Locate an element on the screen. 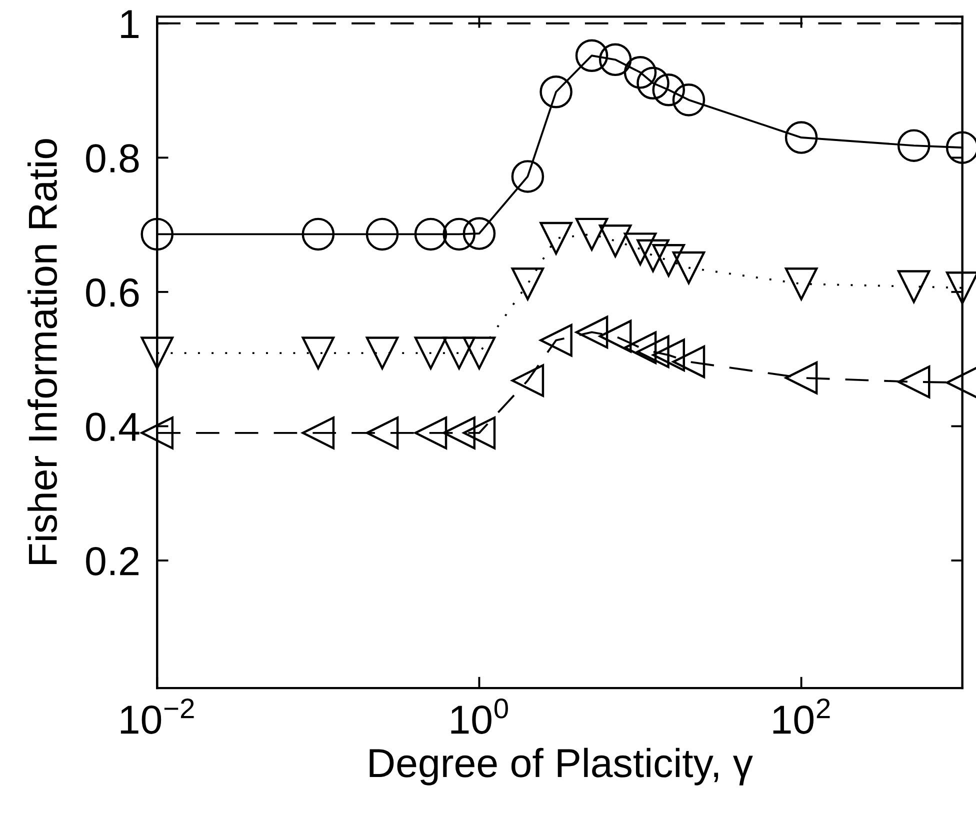  x-tick-label: 10$^{0}$ is located at coordinates (479, 716).